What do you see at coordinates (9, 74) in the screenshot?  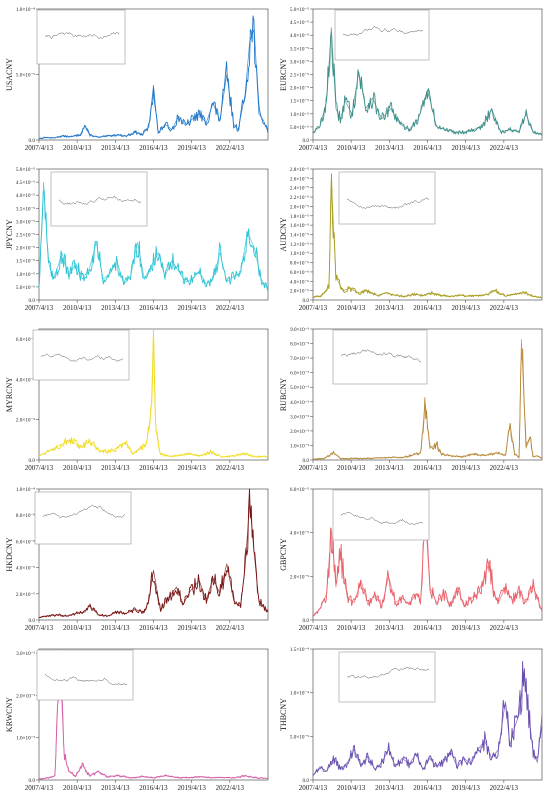 I see `y-axis-label: USACNY` at bounding box center [9, 74].